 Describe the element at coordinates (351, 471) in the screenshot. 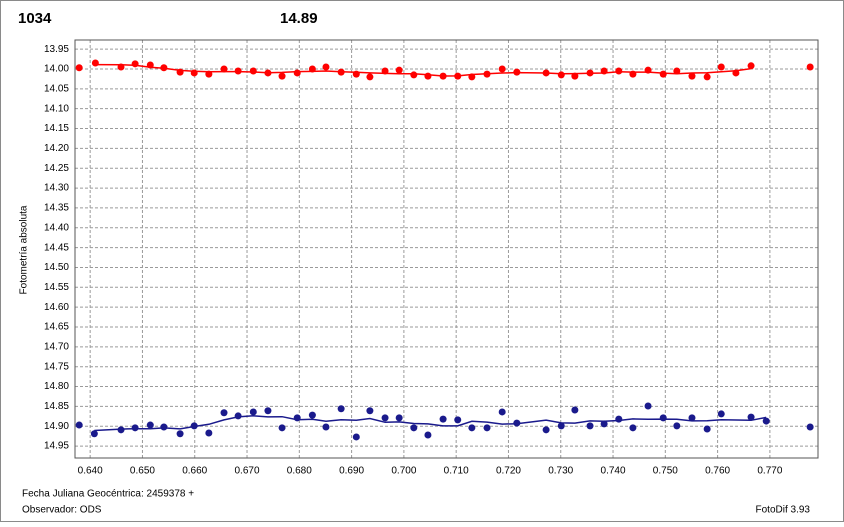

I see `x-tick-label: 0.690` at that location.